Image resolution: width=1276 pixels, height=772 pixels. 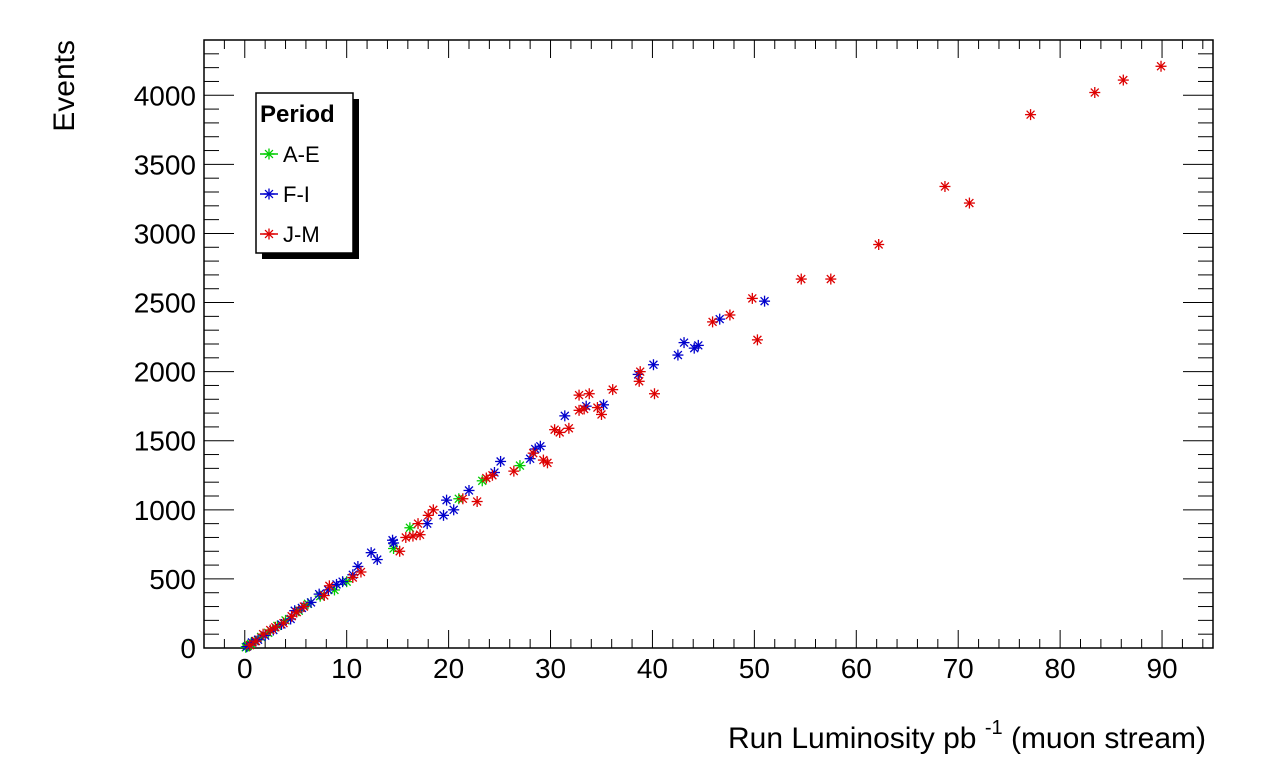 I want to click on x-tick-label: 80, so click(x=1060, y=668).